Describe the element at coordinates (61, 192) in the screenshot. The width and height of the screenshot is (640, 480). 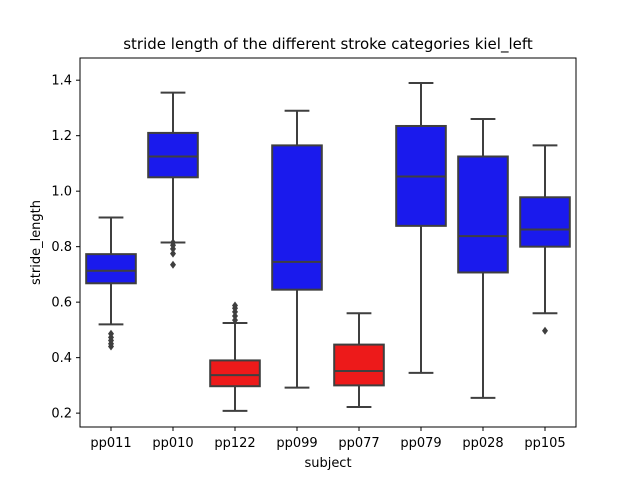
I see `y-tick-label: 1.0` at that location.